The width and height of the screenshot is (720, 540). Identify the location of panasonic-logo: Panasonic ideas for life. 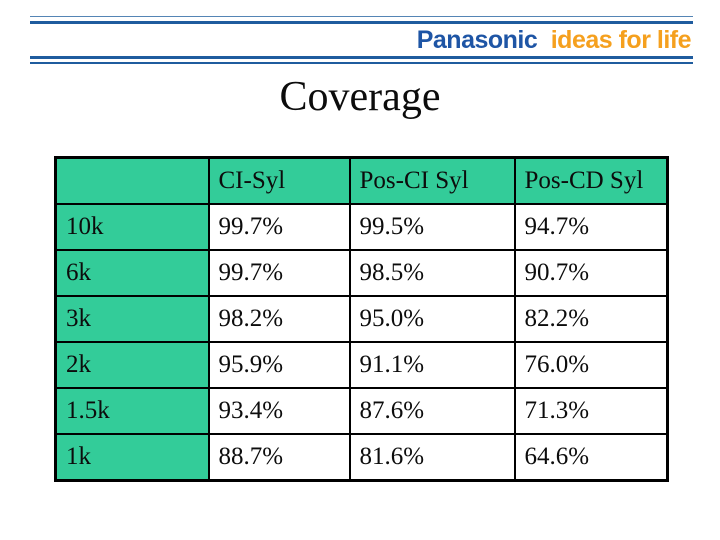
(554, 40).